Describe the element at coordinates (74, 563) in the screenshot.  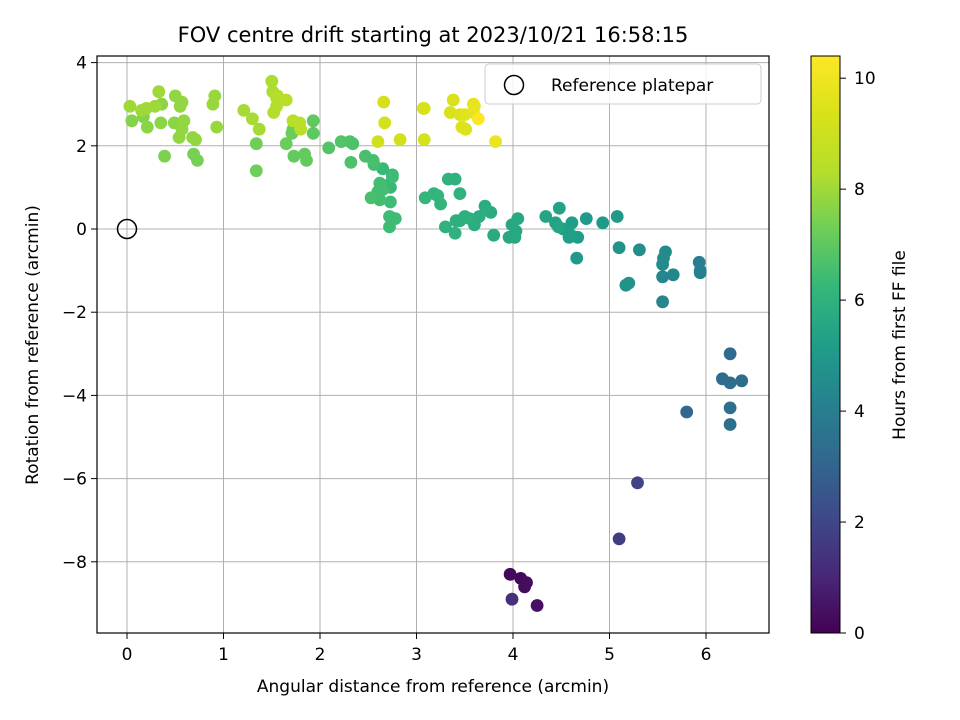
I see `y-tick-label: −8` at that location.